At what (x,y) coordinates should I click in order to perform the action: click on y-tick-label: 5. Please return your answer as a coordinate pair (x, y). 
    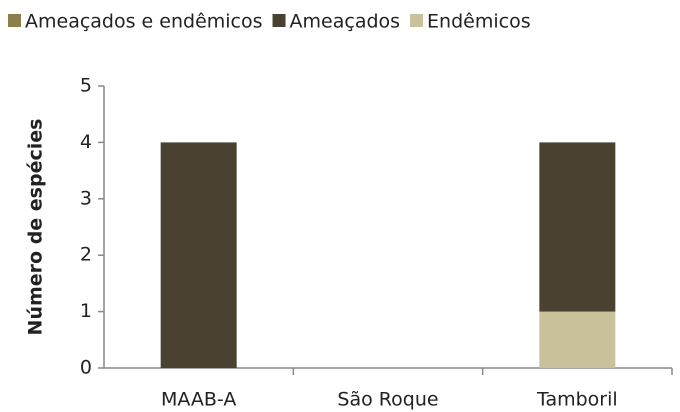
    Looking at the image, I should click on (86, 86).